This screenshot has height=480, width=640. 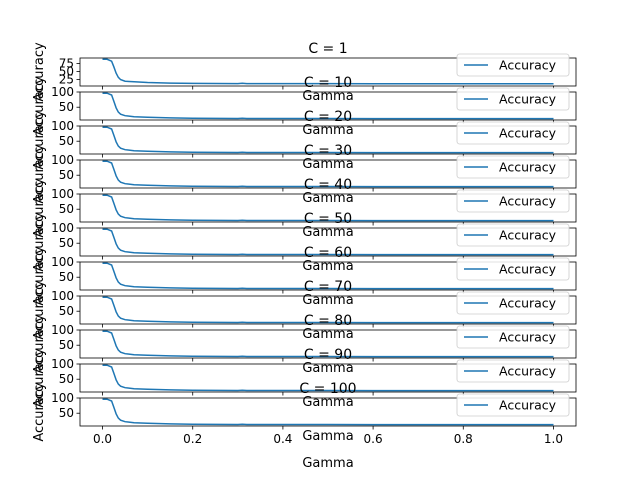 I want to click on subplot-title: C = 100, so click(x=327, y=389).